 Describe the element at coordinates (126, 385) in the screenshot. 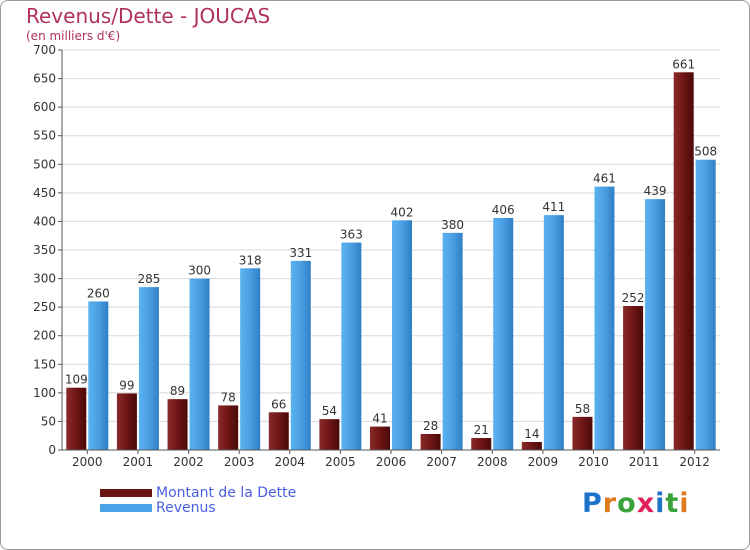

I see `data-label-debt: 99` at that location.